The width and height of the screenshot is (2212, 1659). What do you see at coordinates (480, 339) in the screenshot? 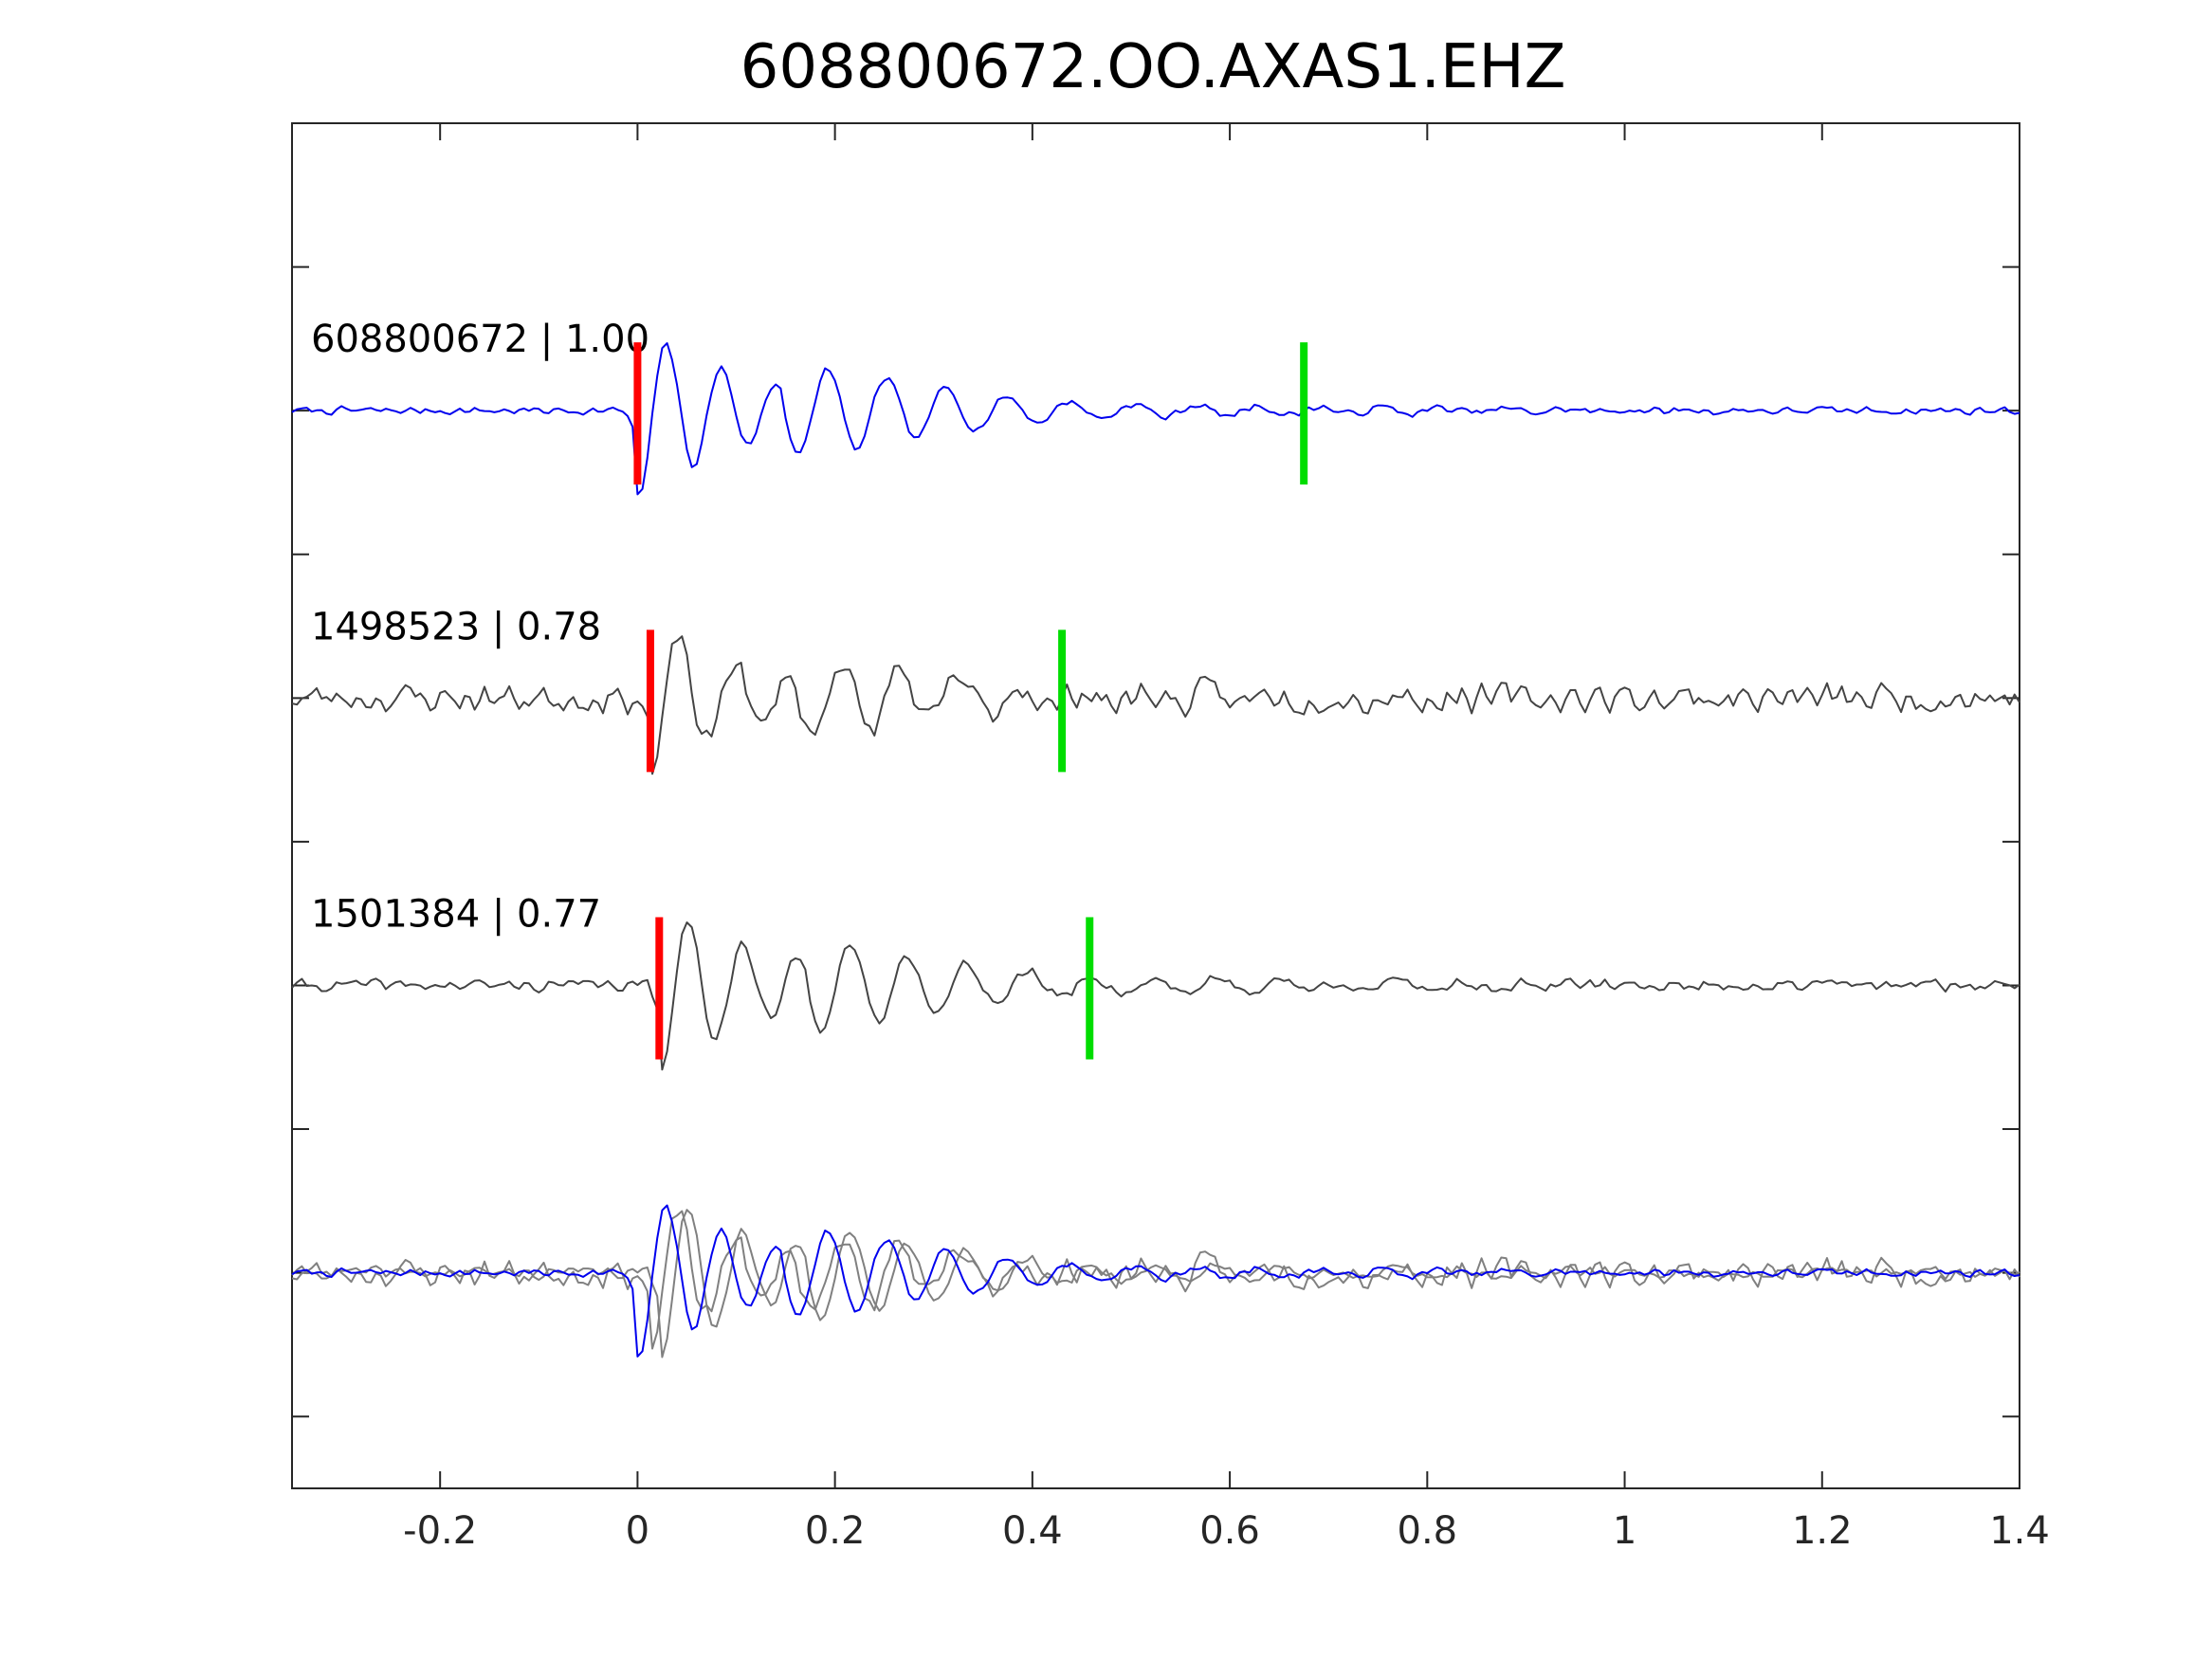
I see `trace-label: 608800672 | 1.00` at bounding box center [480, 339].